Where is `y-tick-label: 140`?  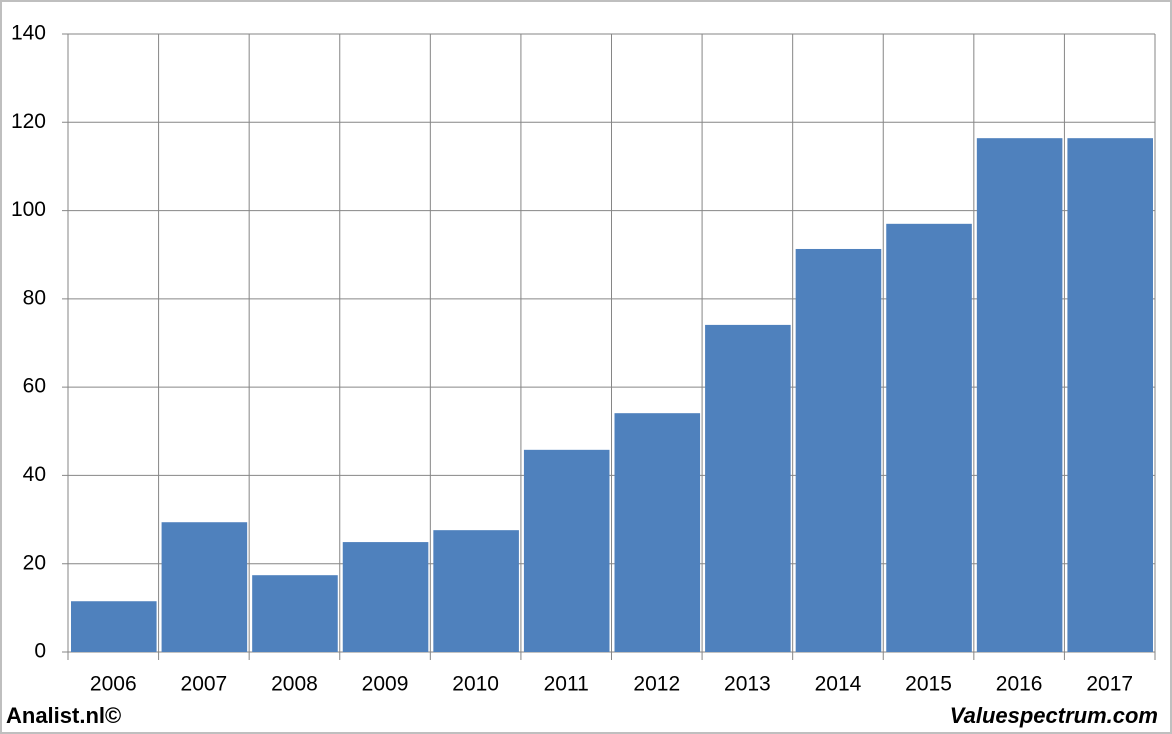 y-tick-label: 140 is located at coordinates (28, 33).